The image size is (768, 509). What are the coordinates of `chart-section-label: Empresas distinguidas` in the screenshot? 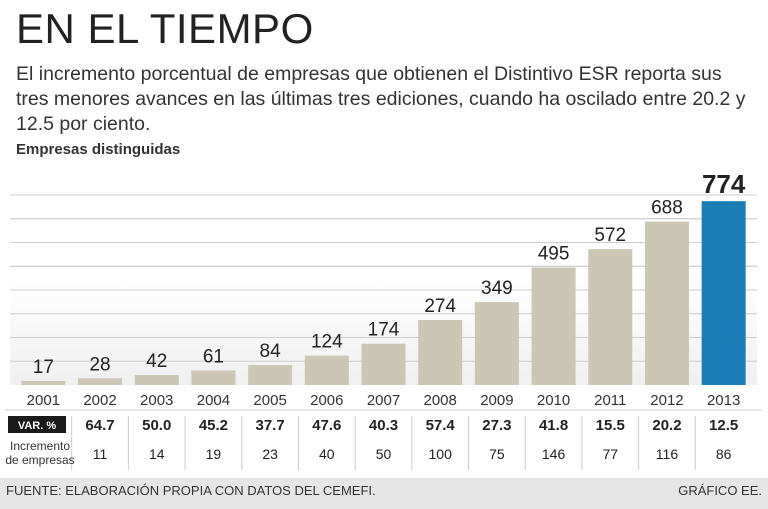 It's located at (98, 149).